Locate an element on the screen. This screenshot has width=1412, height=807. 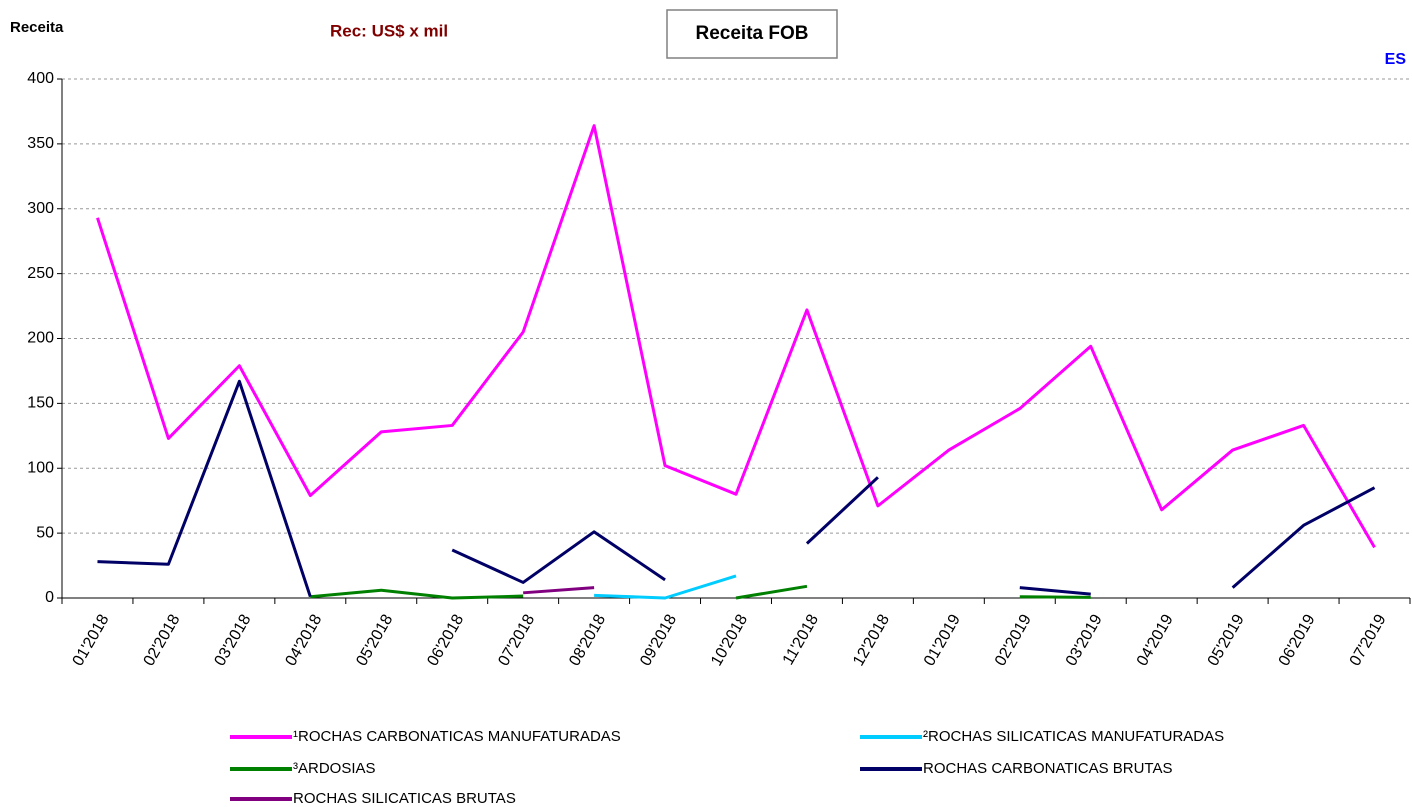
y-tick-label: 50 is located at coordinates (45, 532).